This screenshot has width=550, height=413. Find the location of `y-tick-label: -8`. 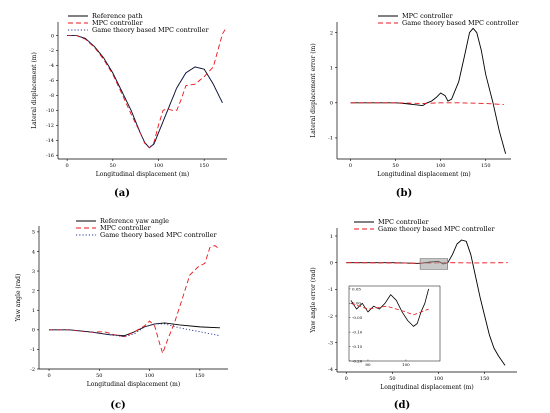

y-tick-label: -8 is located at coordinates (51, 96).